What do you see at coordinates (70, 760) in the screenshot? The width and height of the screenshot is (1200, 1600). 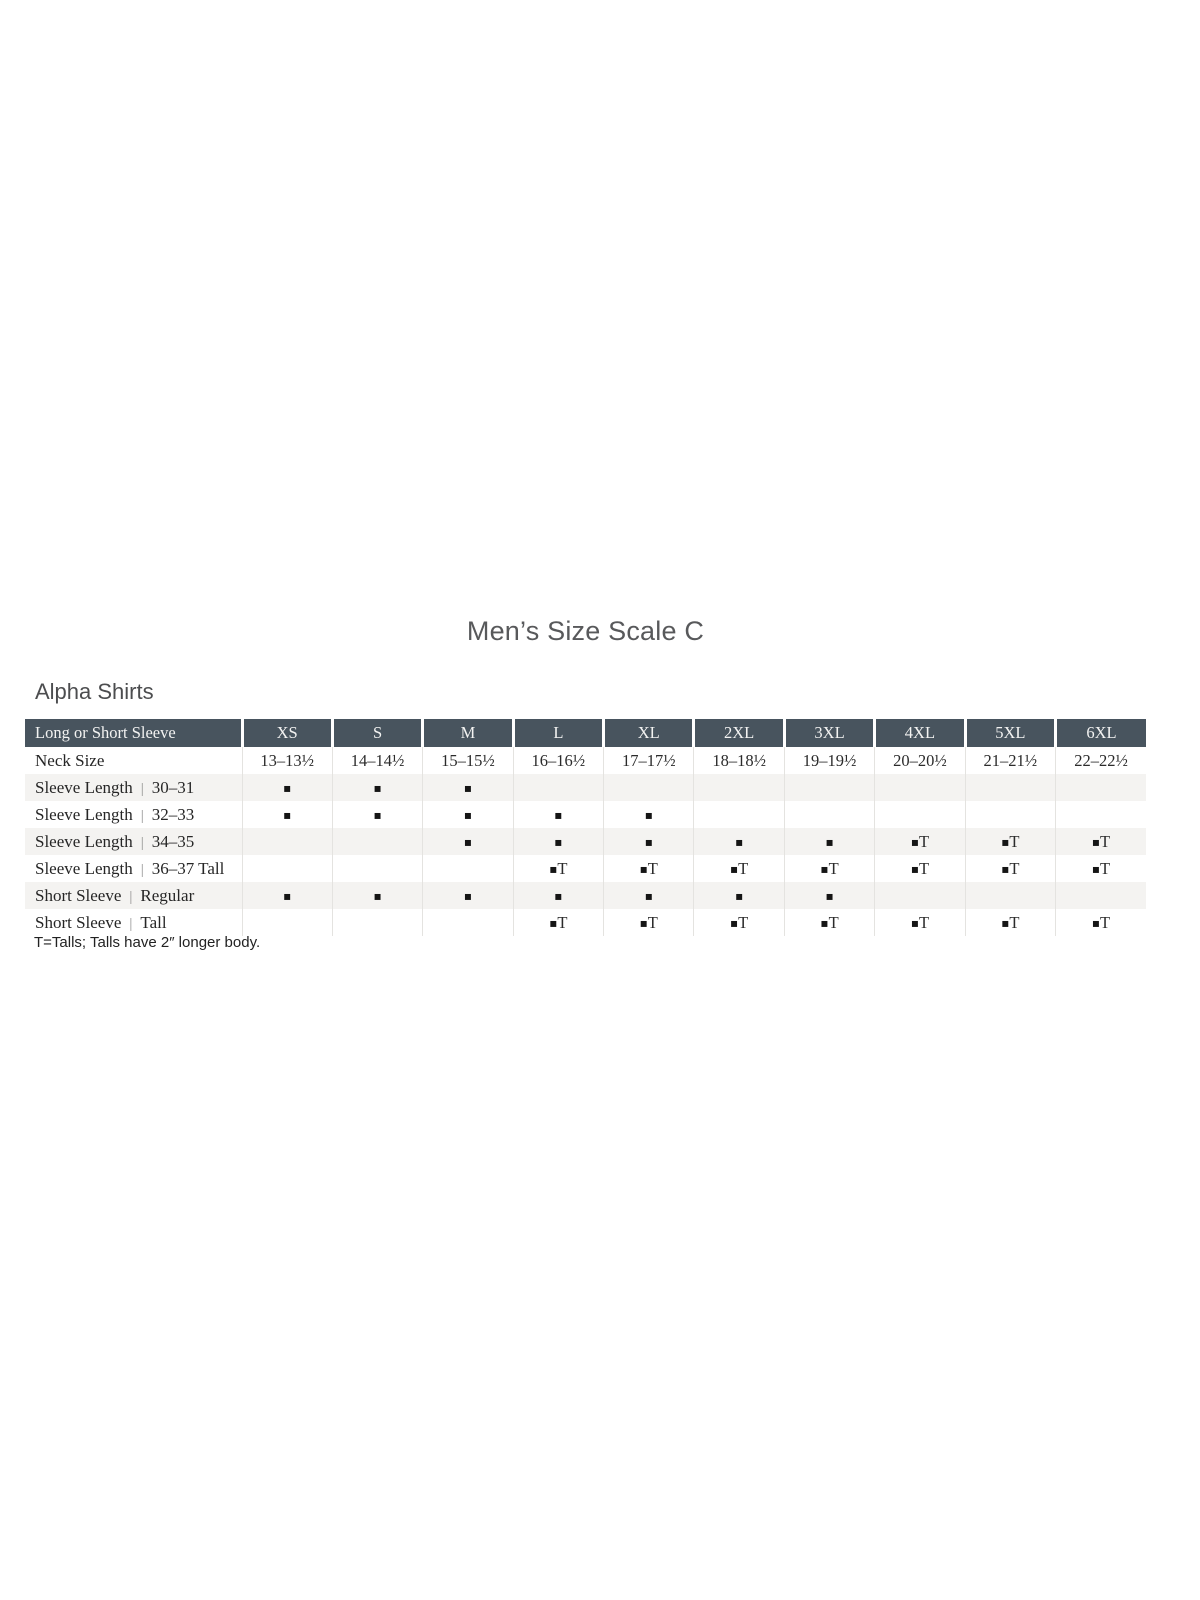 I see `row-label-name: Neck Size` at bounding box center [70, 760].